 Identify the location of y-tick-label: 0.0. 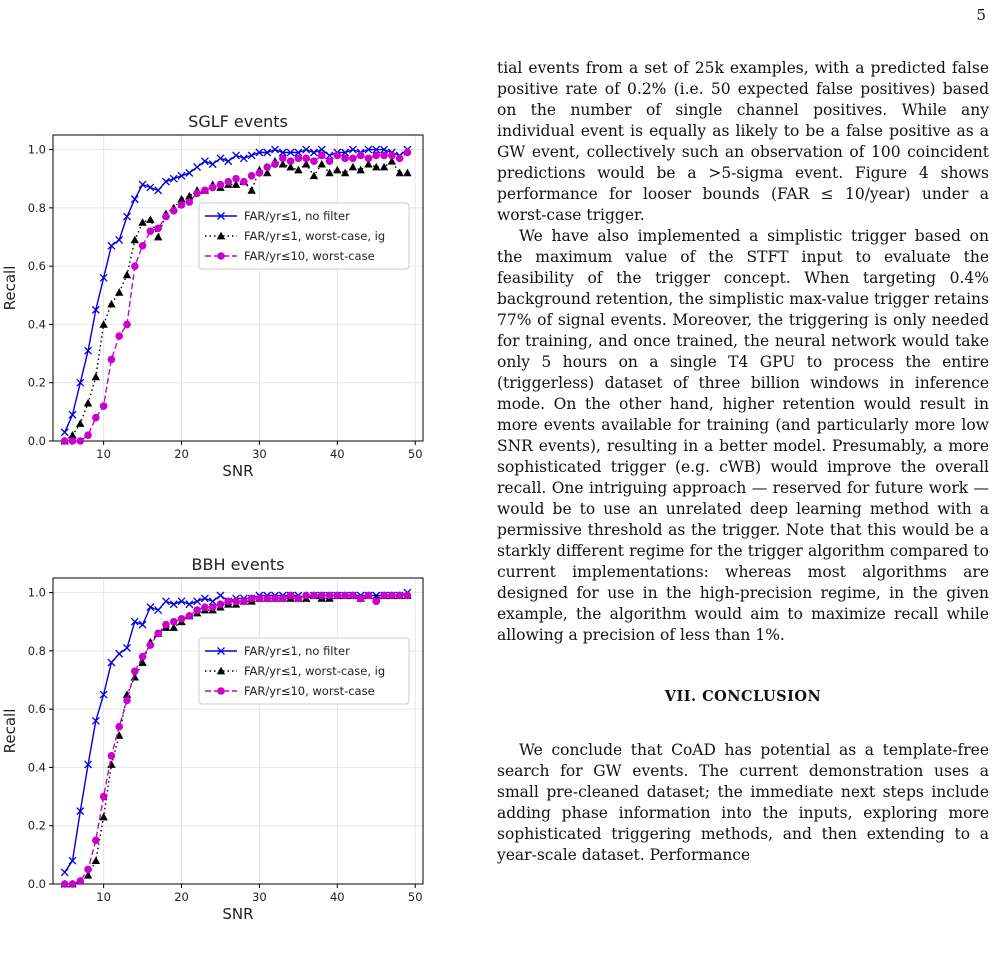
(37, 441).